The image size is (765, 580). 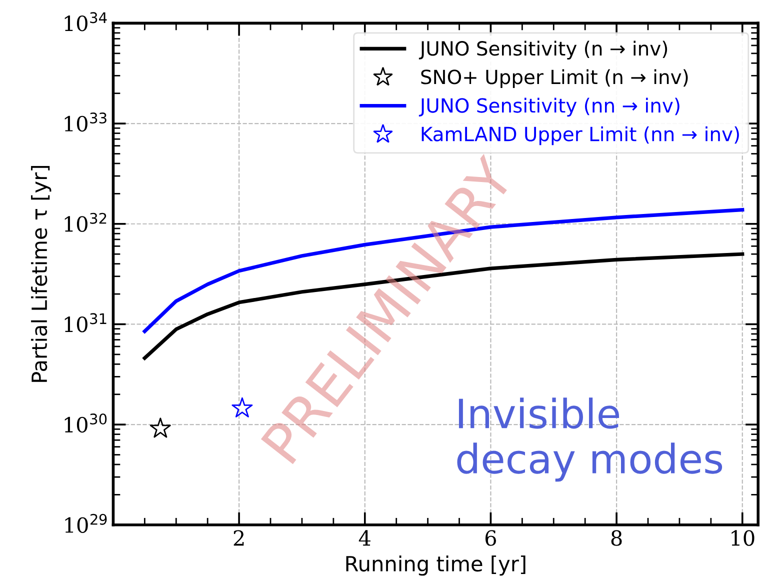 What do you see at coordinates (580, 136) in the screenshot?
I see `legend-label: KamLAND Upper Limit (nn → inv)` at bounding box center [580, 136].